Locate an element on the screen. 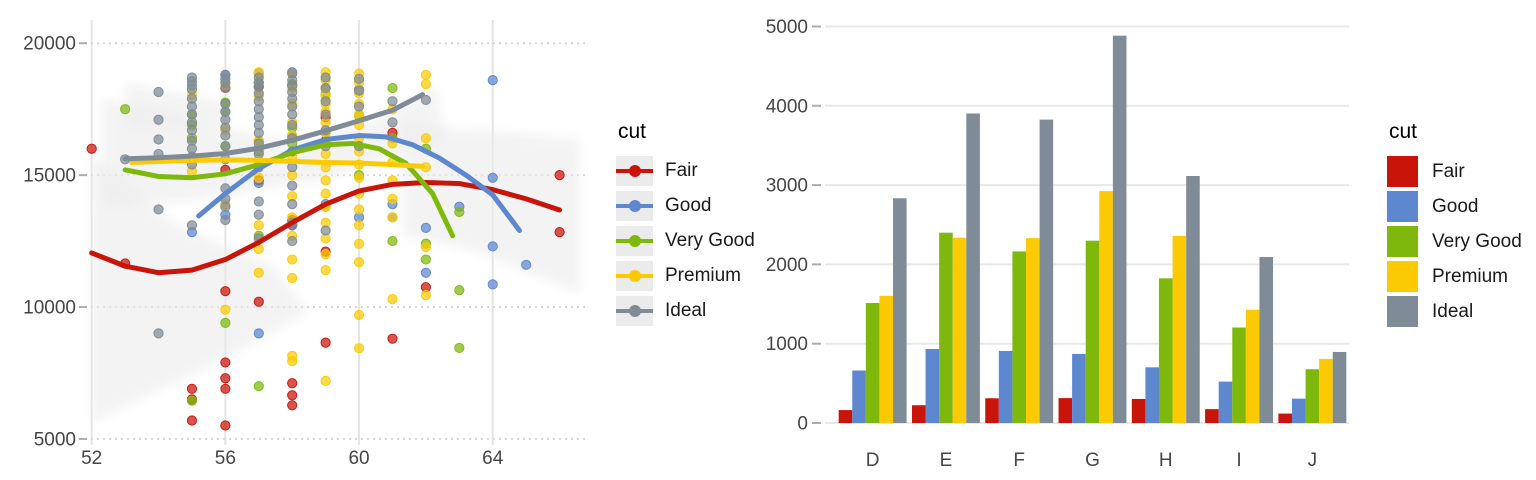 The width and height of the screenshot is (1536, 480). confidence-band is located at coordinates (175, 105).